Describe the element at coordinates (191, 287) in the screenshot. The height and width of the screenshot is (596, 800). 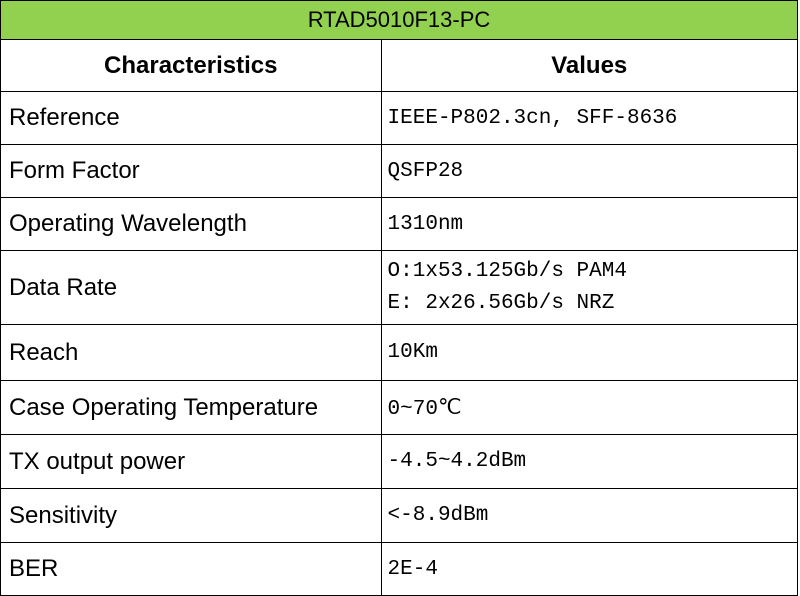
I see `label-cell: Data Rate` at that location.